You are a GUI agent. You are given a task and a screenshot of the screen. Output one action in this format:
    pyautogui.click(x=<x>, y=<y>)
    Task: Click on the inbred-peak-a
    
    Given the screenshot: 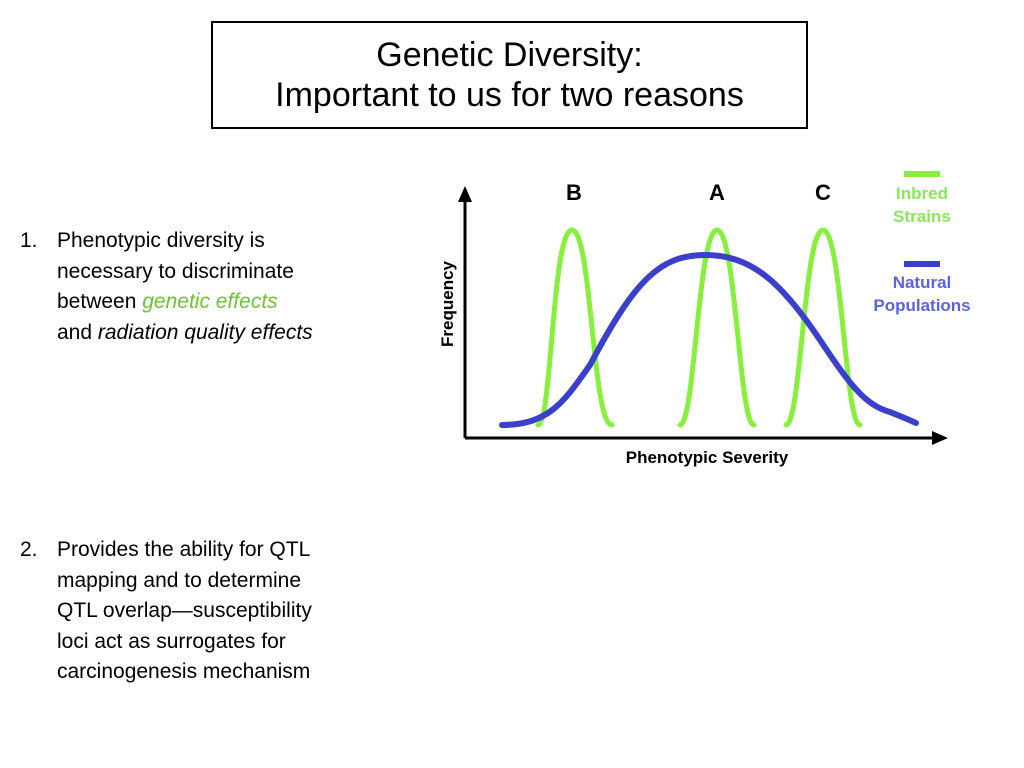 What is the action you would take?
    pyautogui.click(x=717, y=327)
    